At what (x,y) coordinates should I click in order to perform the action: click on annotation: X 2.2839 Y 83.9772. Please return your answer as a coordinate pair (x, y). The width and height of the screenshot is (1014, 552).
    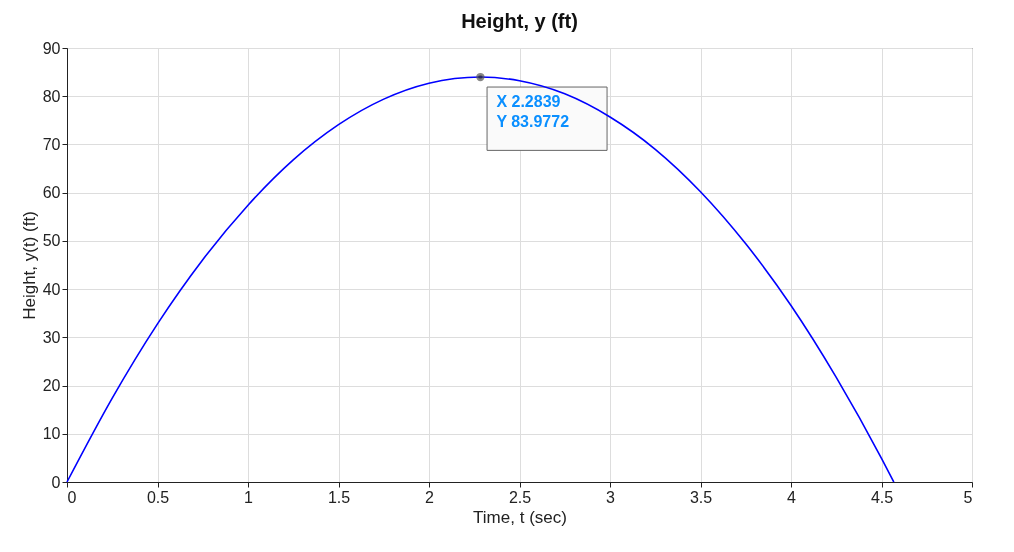
    Looking at the image, I should click on (533, 112).